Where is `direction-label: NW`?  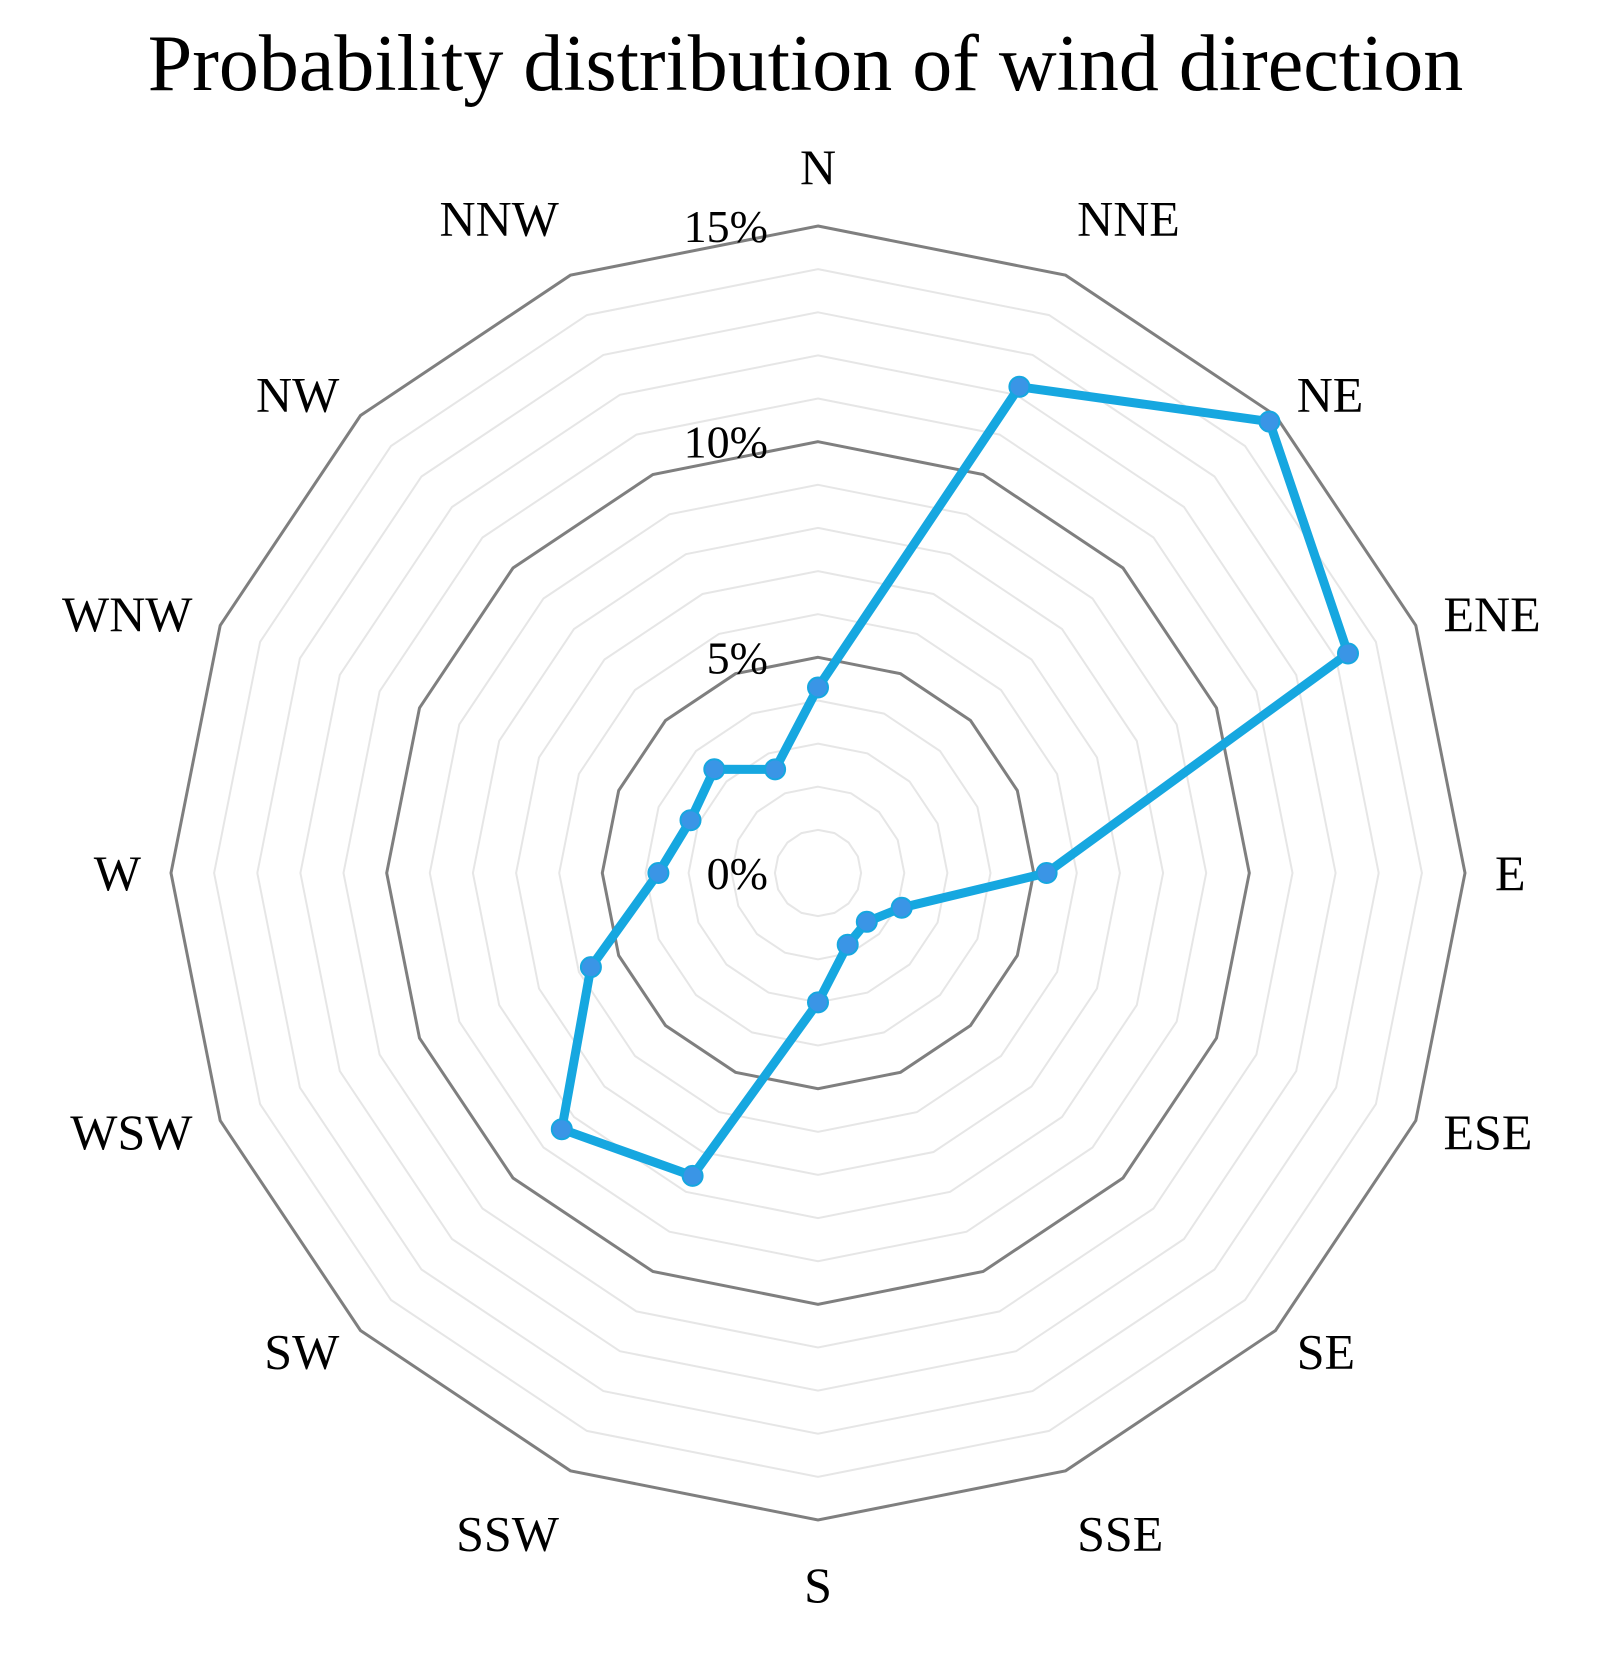 direction-label: NW is located at coordinates (298, 394).